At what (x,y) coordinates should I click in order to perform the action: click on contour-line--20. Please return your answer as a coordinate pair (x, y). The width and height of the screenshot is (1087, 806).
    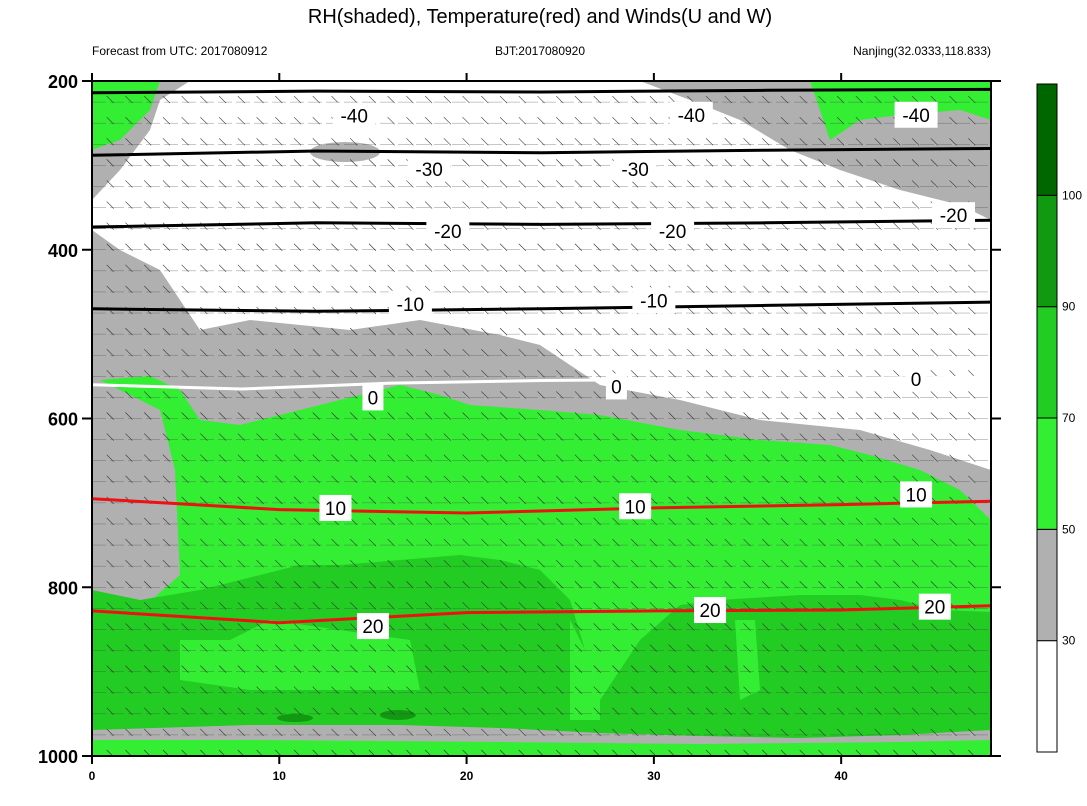
    Looking at the image, I should click on (541, 223).